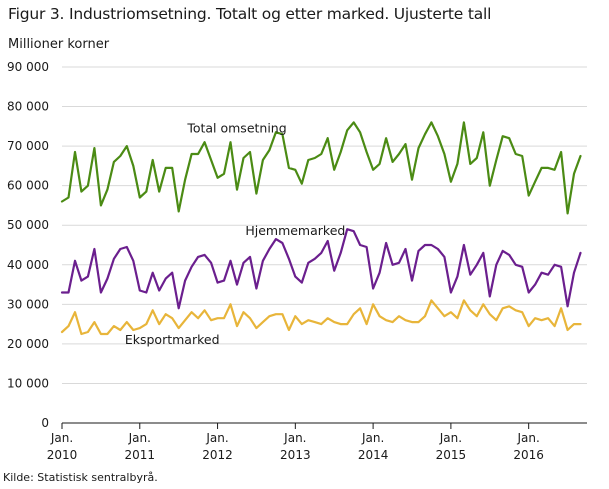  I want to click on x-tick-label: 2013, so click(295, 455).